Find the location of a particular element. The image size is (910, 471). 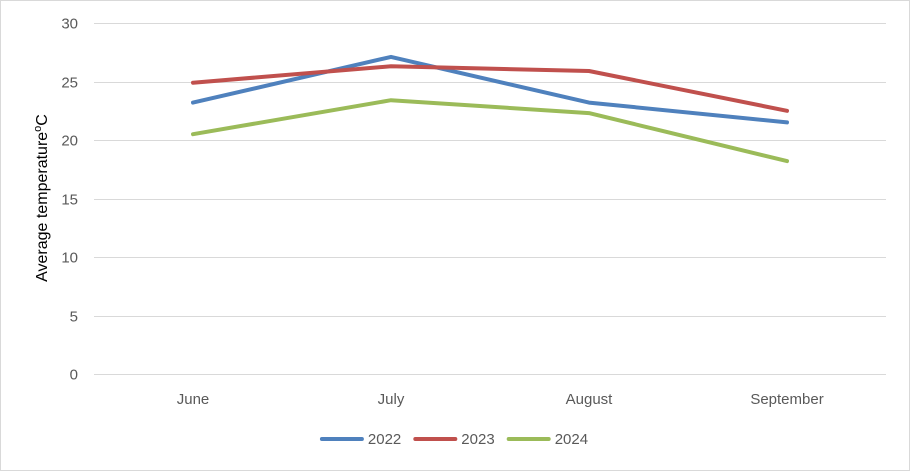

y-tick-label: 30 is located at coordinates (69, 24).